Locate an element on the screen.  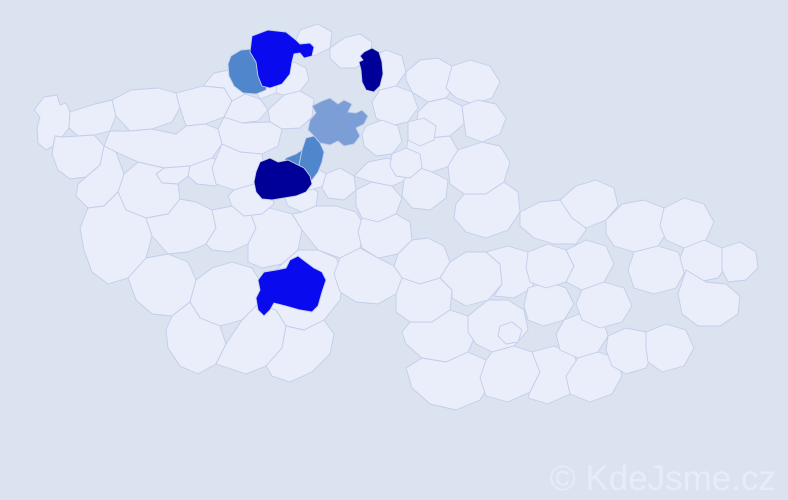
district-frydek-mistek is located at coordinates (709, 298).